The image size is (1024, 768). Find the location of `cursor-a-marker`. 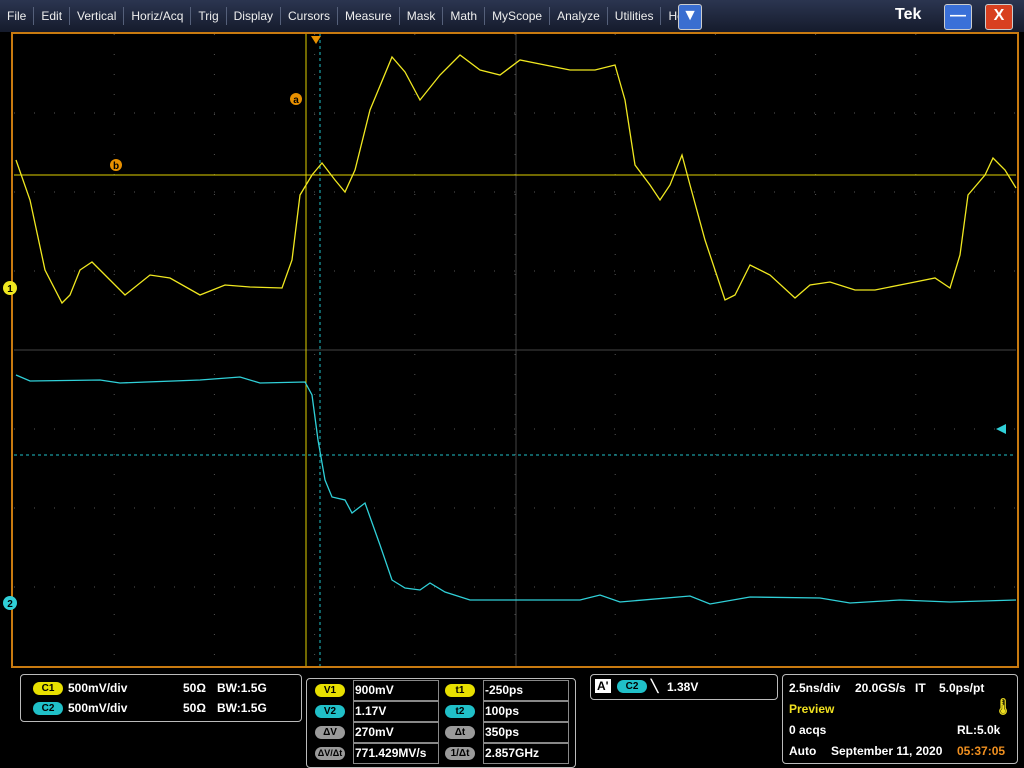

cursor-a-marker is located at coordinates (296, 99).